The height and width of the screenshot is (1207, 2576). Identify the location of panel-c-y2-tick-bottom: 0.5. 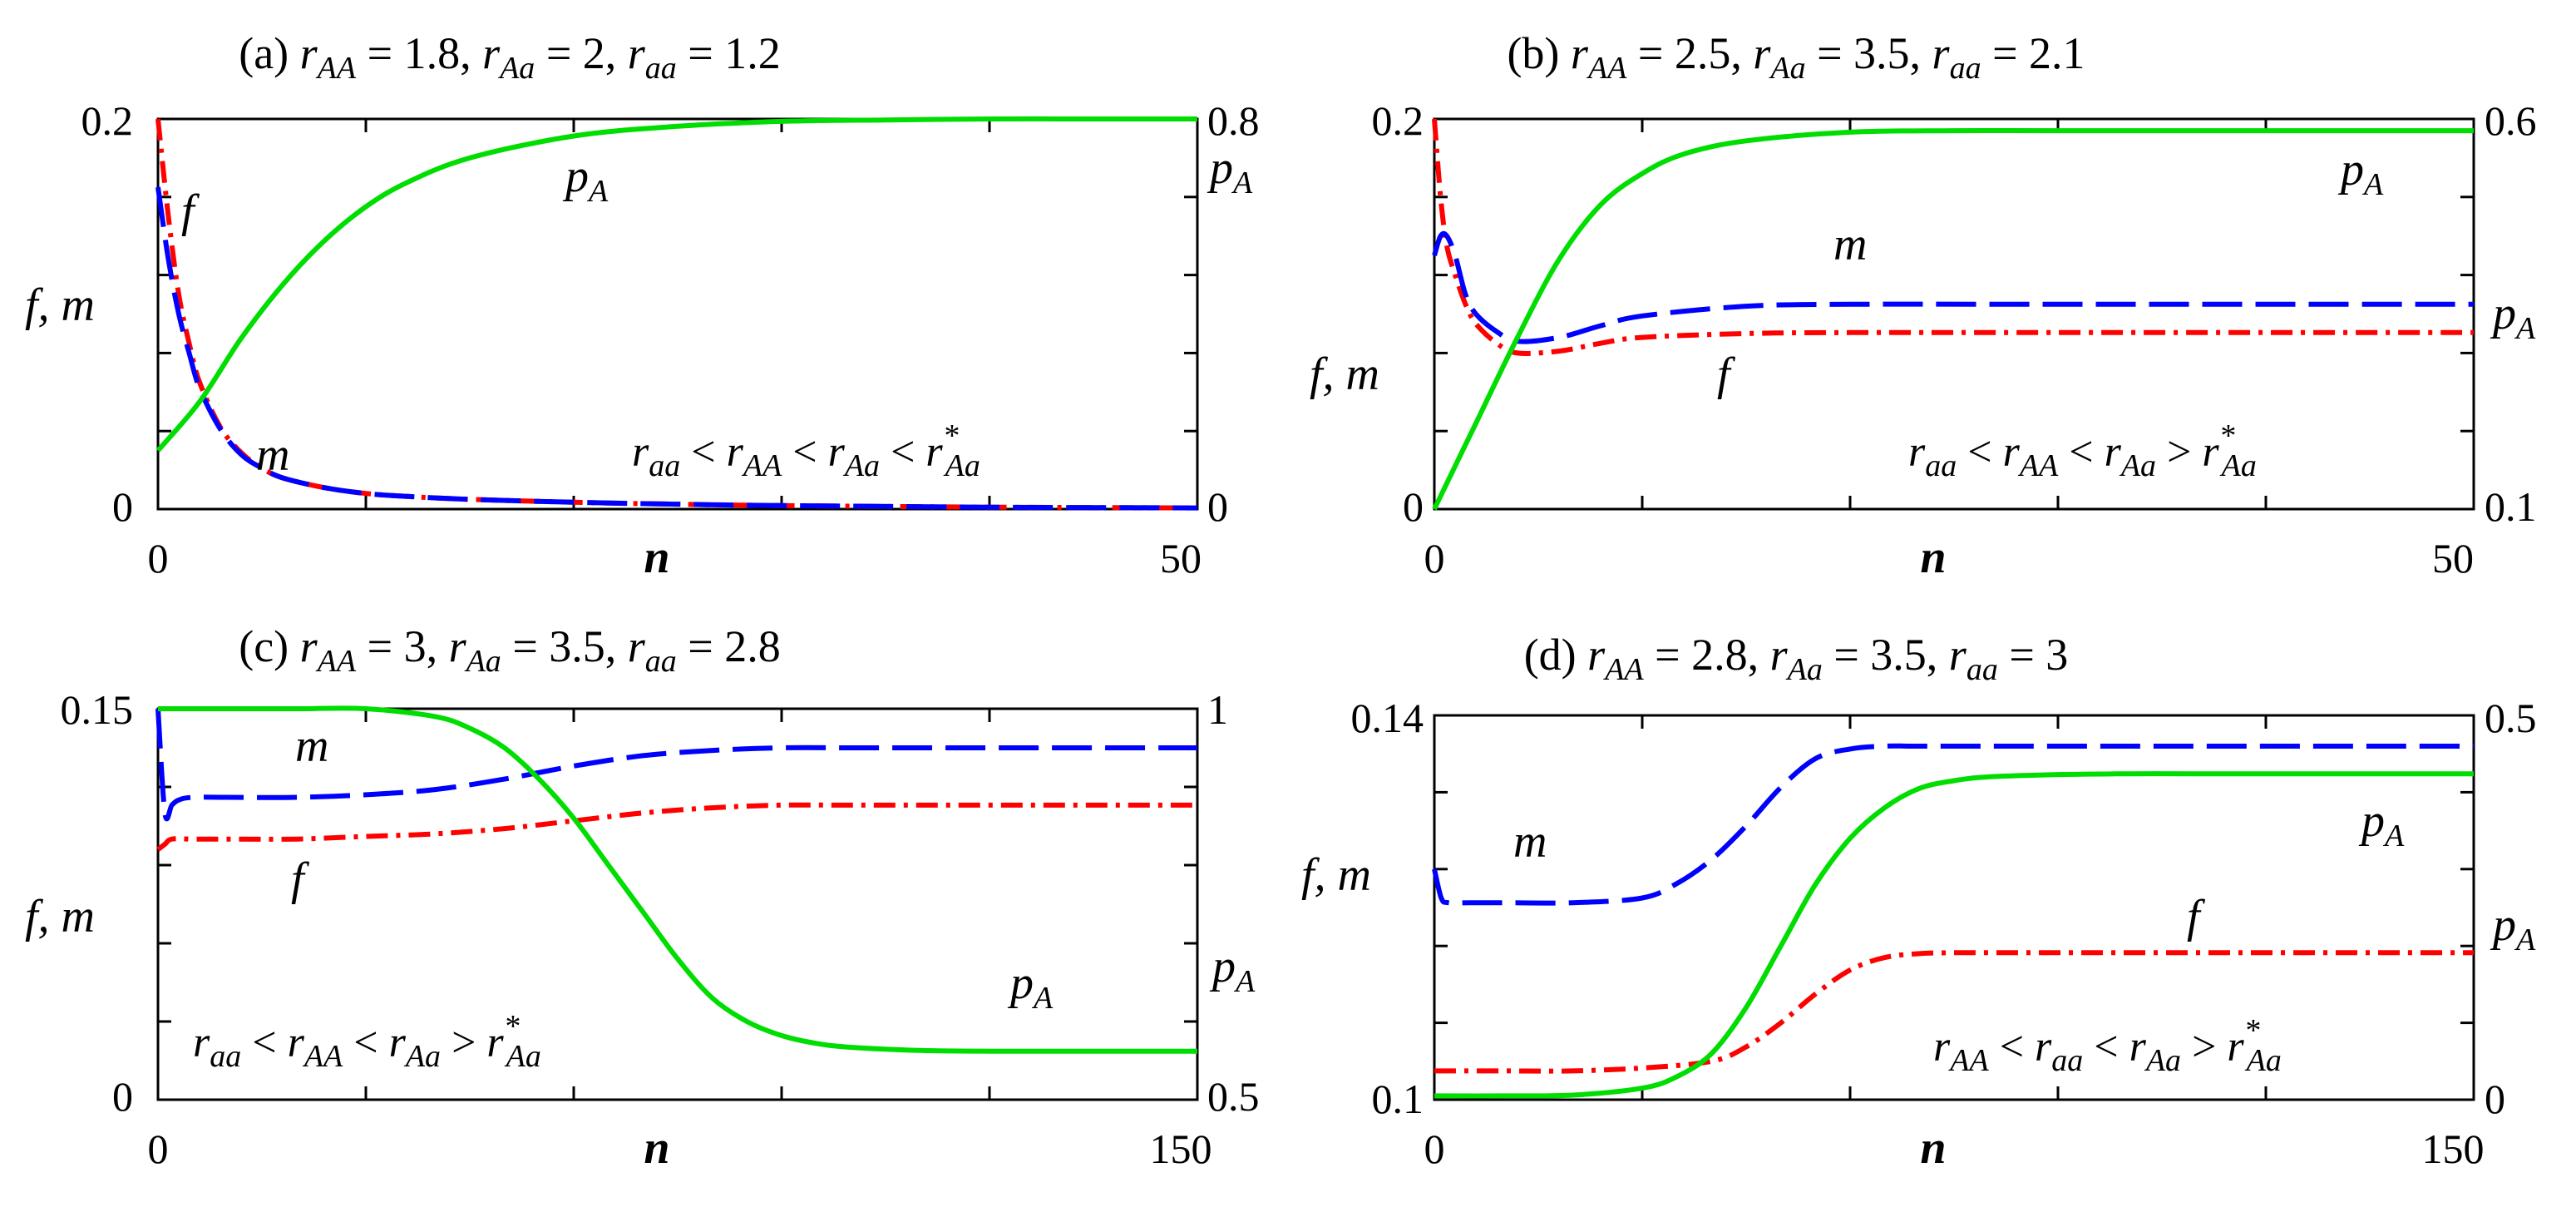
(1233, 1096).